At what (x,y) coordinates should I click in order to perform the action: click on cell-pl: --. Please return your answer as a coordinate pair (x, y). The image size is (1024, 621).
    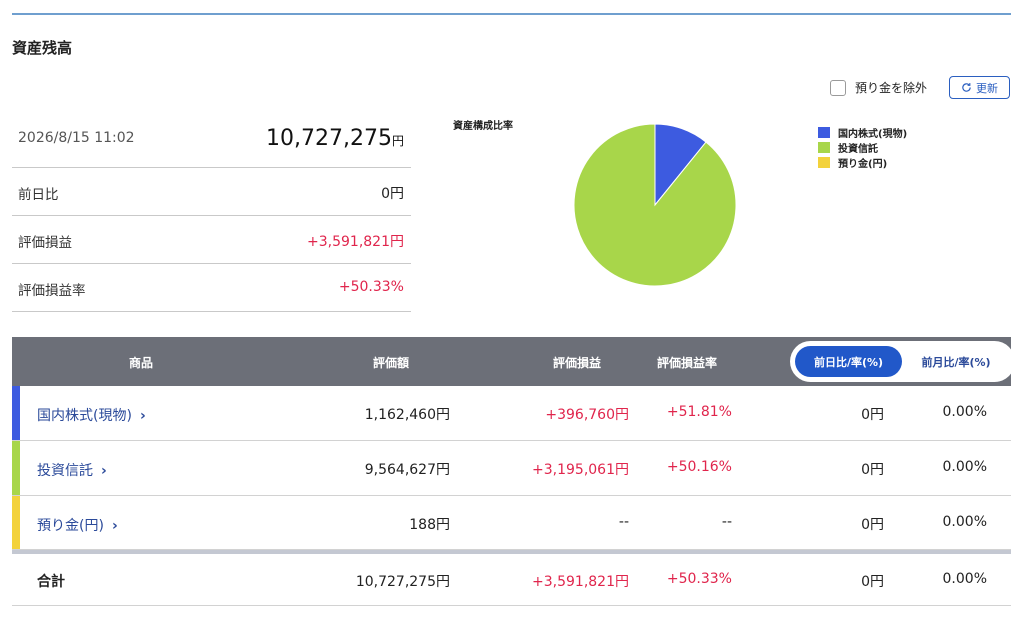
    Looking at the image, I should click on (623, 522).